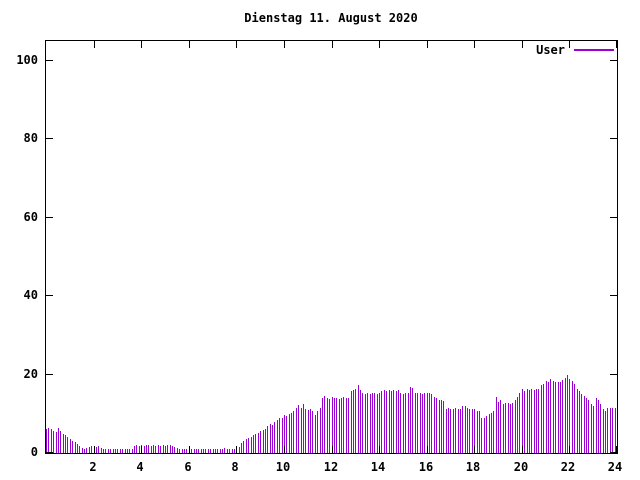 The image size is (640, 480). What do you see at coordinates (575, 50) in the screenshot?
I see `legend: User` at bounding box center [575, 50].